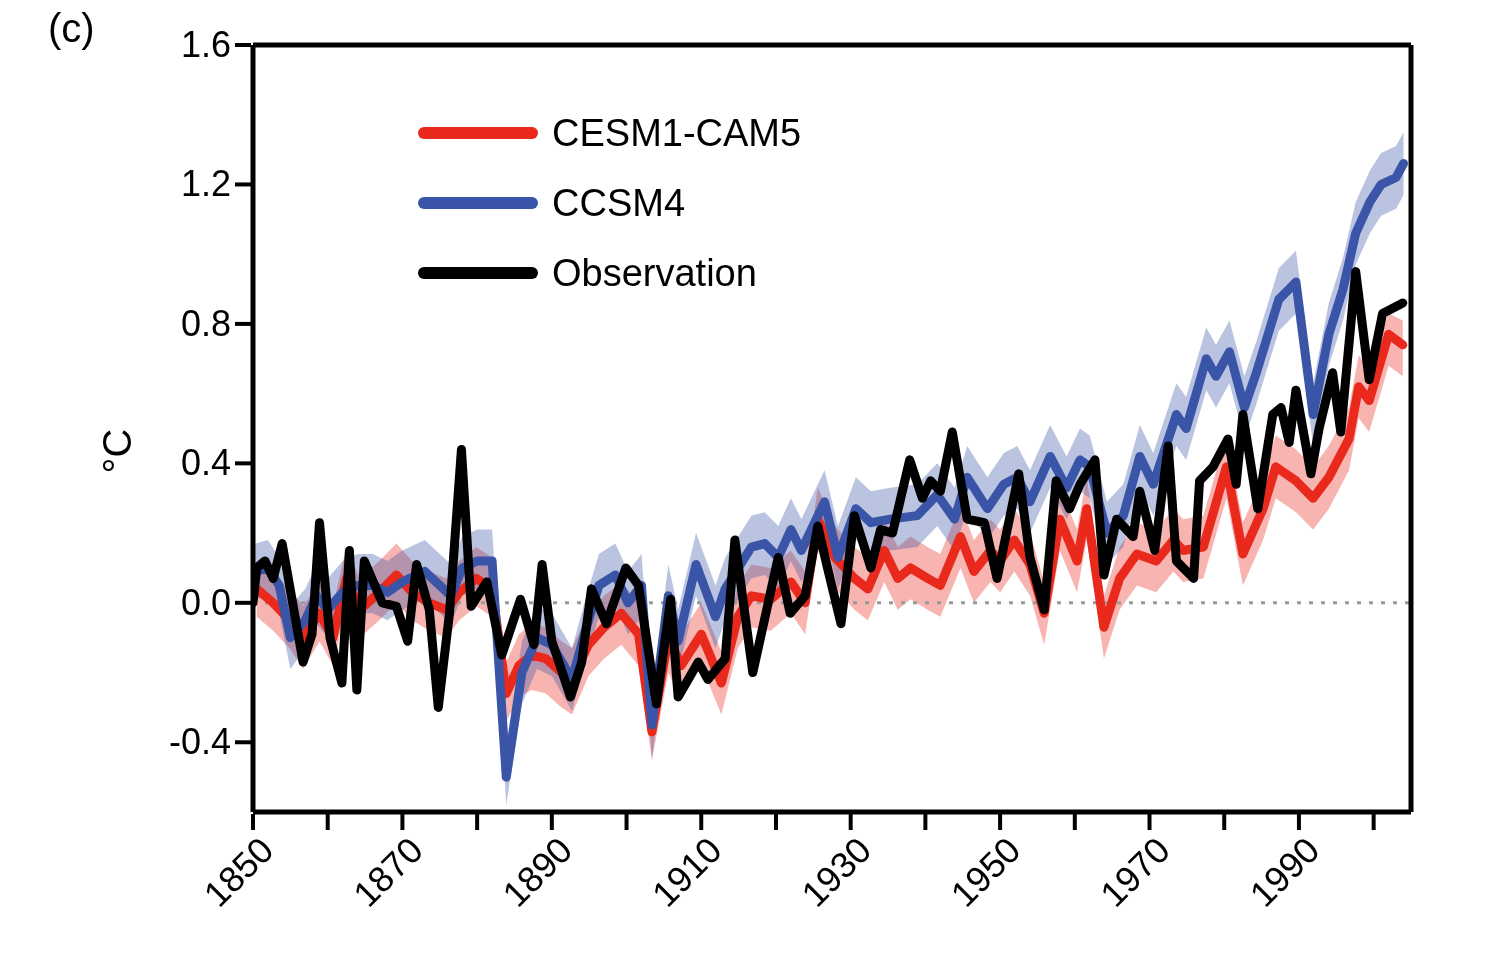 The image size is (1493, 953). I want to click on y-tick-label: -0.4, so click(199, 742).